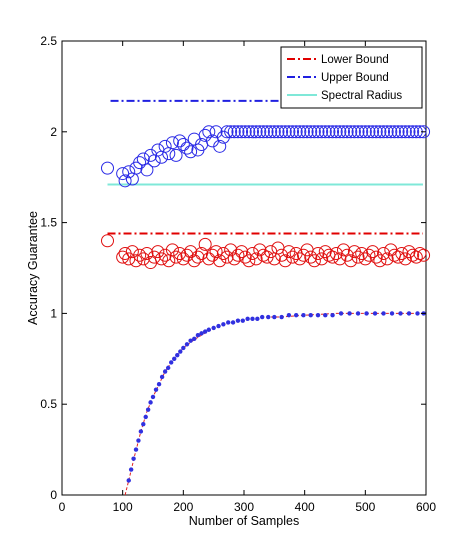 The image size is (471, 557). I want to click on x-tick-label: 500, so click(365, 507).